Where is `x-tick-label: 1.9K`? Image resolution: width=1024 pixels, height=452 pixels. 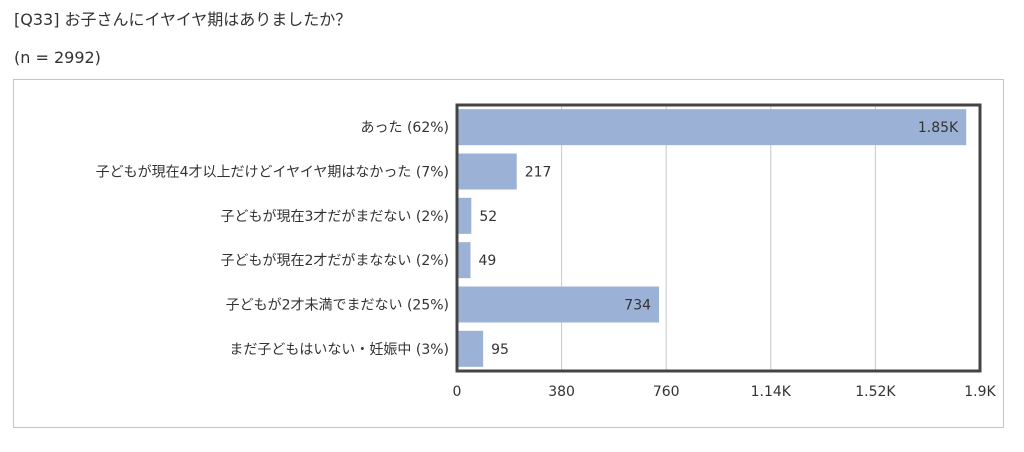
x-tick-label: 1.9K is located at coordinates (980, 392).